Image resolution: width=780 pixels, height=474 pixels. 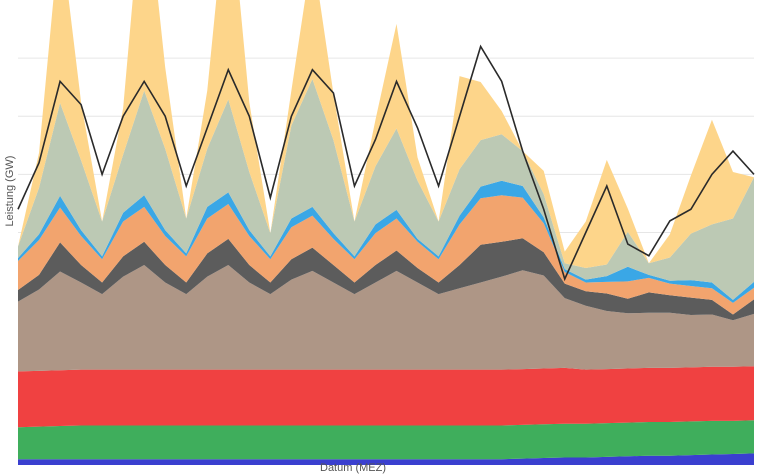 I want to click on x-axis-label: Datum (MEZ), so click(x=353, y=468).